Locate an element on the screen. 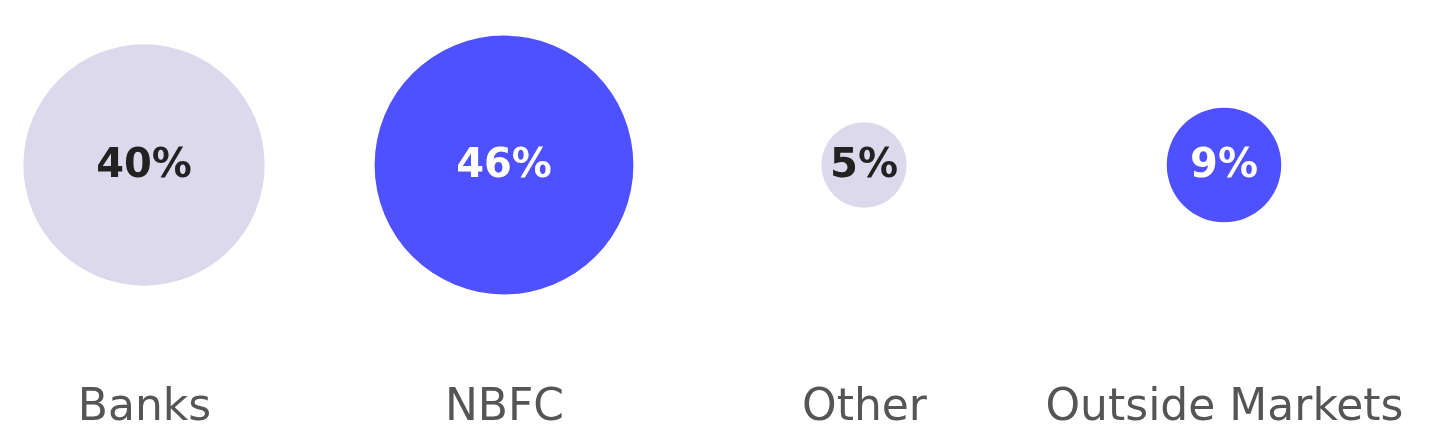 This screenshot has width=1442, height=433. data-label: 40% is located at coordinates (144, 163).